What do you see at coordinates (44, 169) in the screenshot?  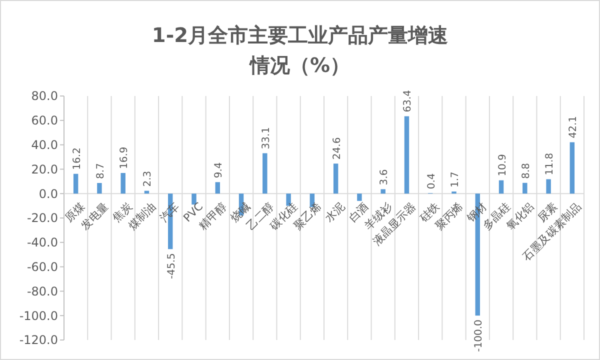 I see `y-tick-label: 20.0` at bounding box center [44, 169].